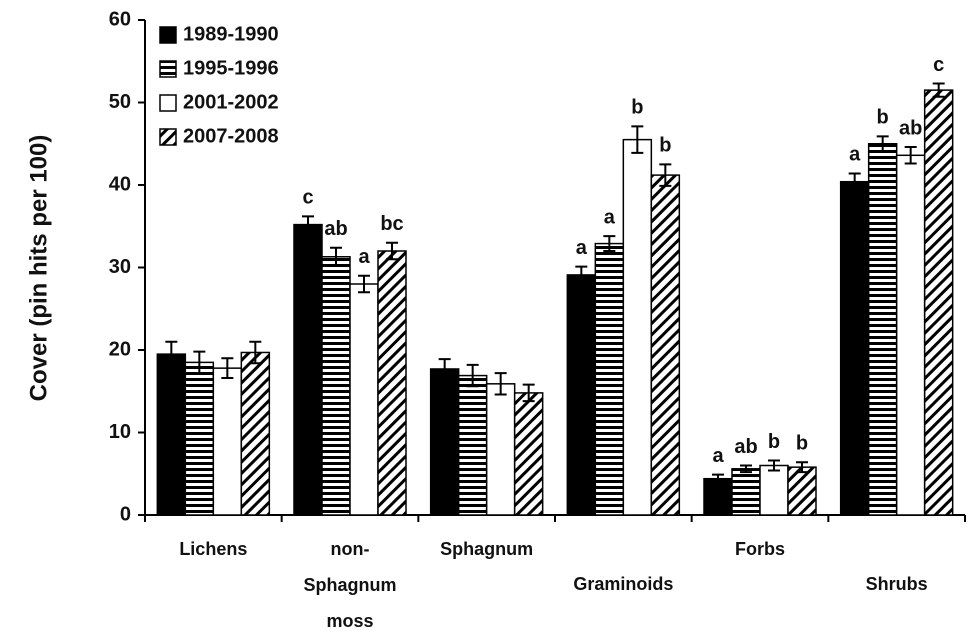  What do you see at coordinates (760, 549) in the screenshot?
I see `x-tick-label: Forbs` at bounding box center [760, 549].